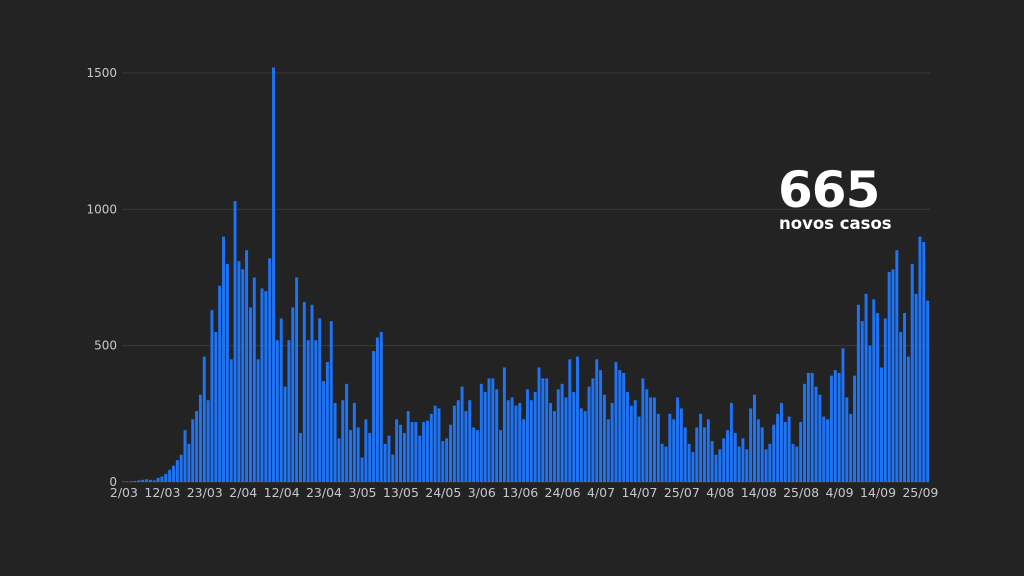 The width and height of the screenshot is (1024, 576). What do you see at coordinates (324, 492) in the screenshot?
I see `x-tick-label: 23/04` at bounding box center [324, 492].